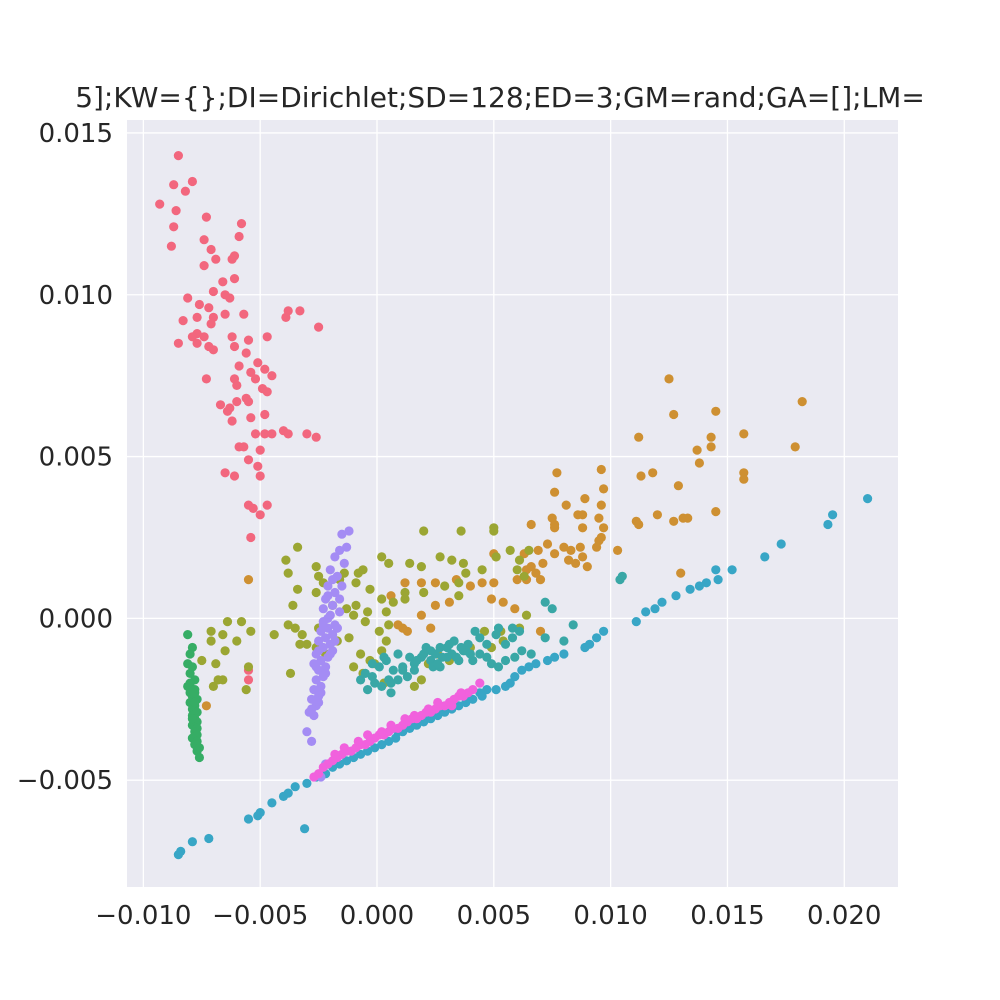  I want to click on x-tick-label: 0.005, so click(494, 916).